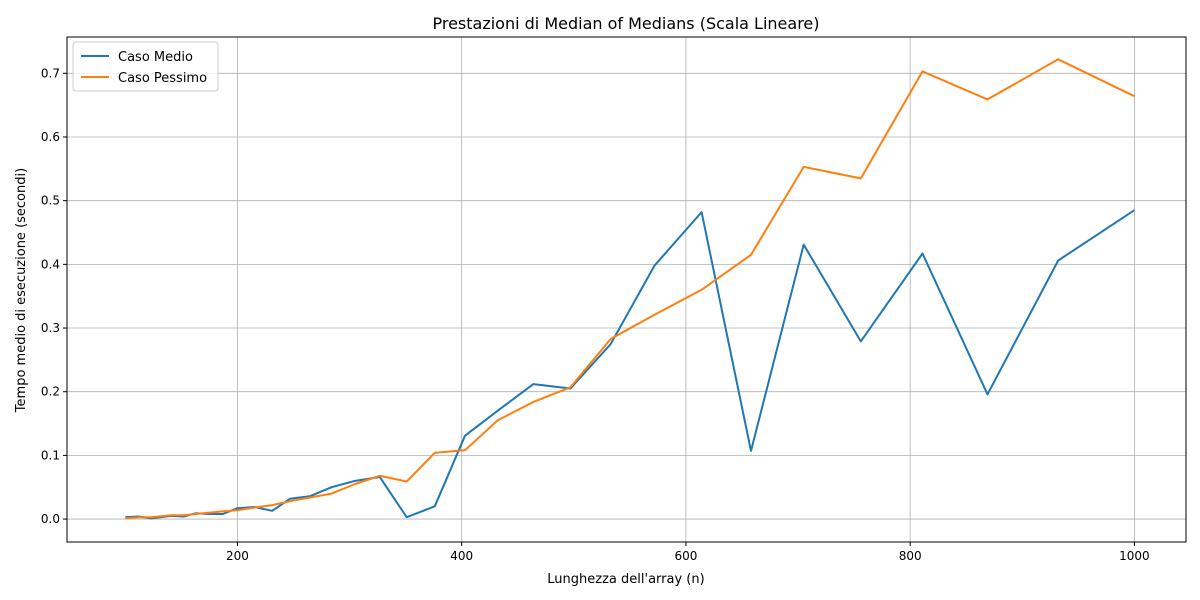  I want to click on x-axis-ticks: 200 400 600 800 1000, so click(688, 552).